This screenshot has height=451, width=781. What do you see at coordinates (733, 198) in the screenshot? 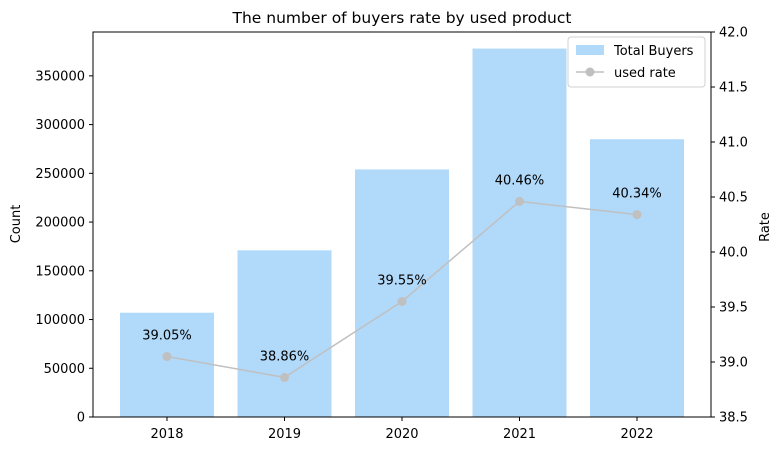
I see `y-right-tick-label-40.5: 40.5` at bounding box center [733, 198].